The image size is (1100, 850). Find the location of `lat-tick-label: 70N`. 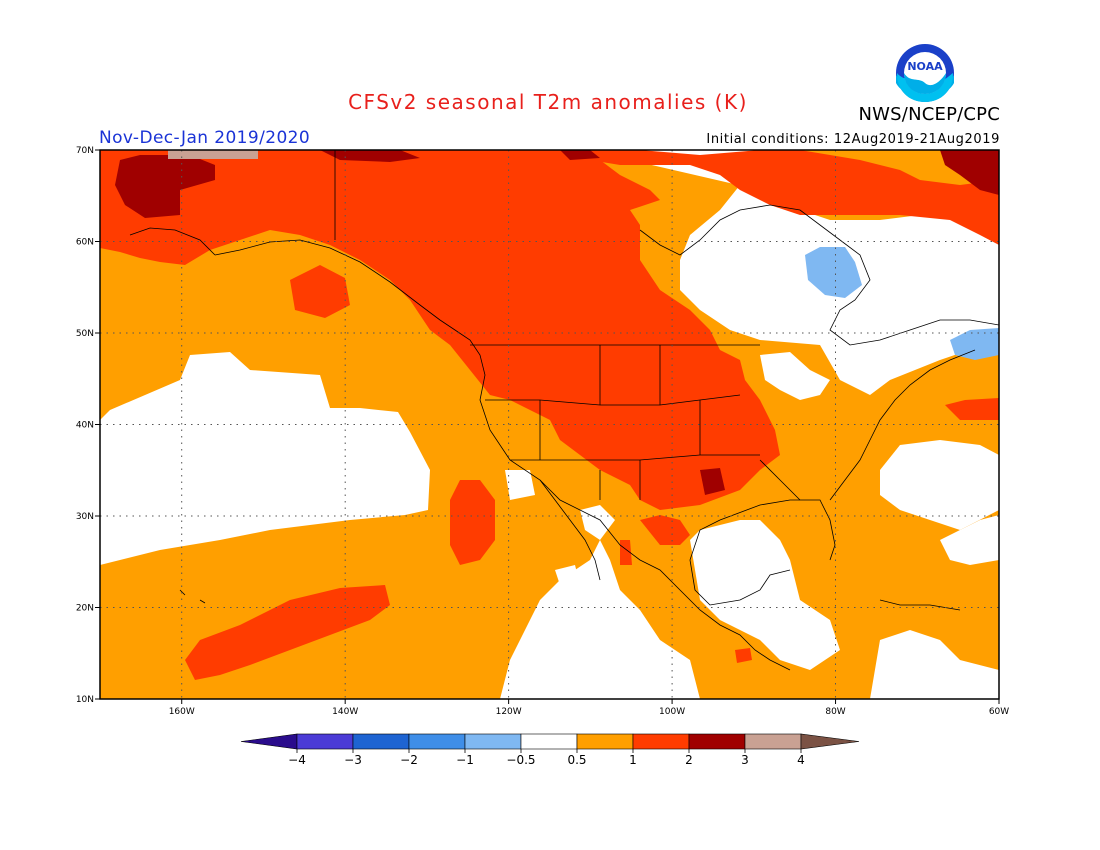

lat-tick-label: 70N is located at coordinates (85, 151).